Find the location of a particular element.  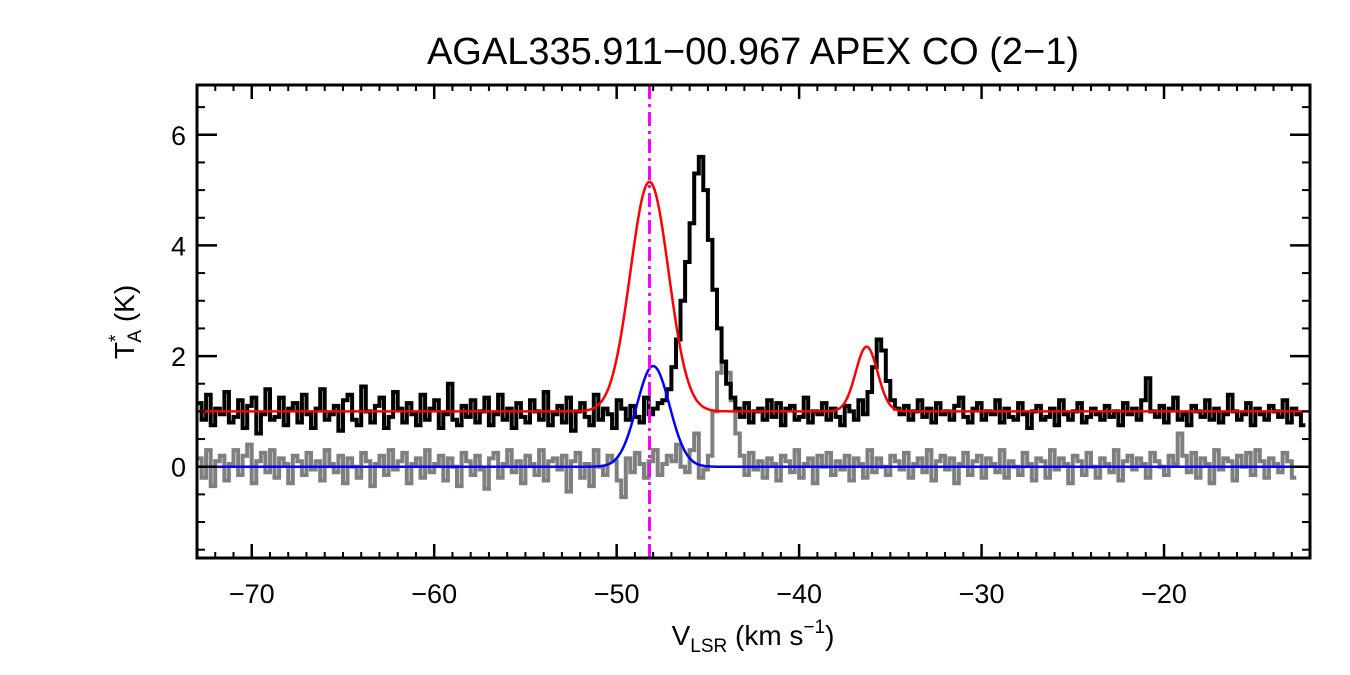

x-tick-label: −60 is located at coordinates (434, 594).